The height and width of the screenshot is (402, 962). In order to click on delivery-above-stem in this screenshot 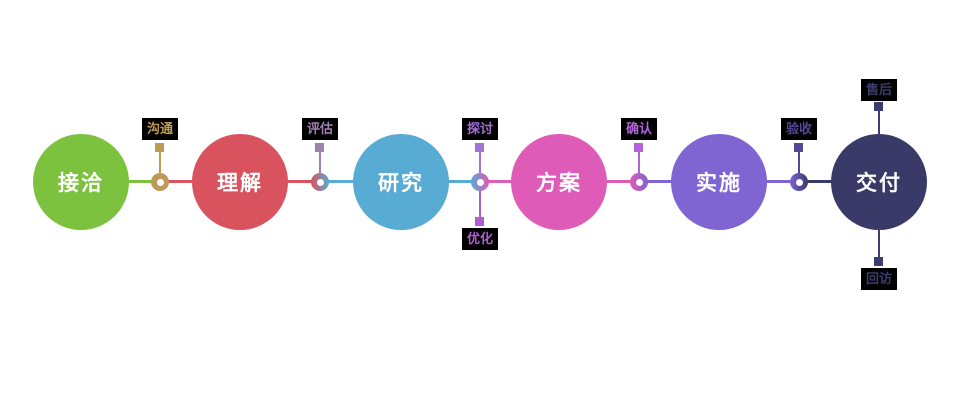, I will do `click(879, 122)`.